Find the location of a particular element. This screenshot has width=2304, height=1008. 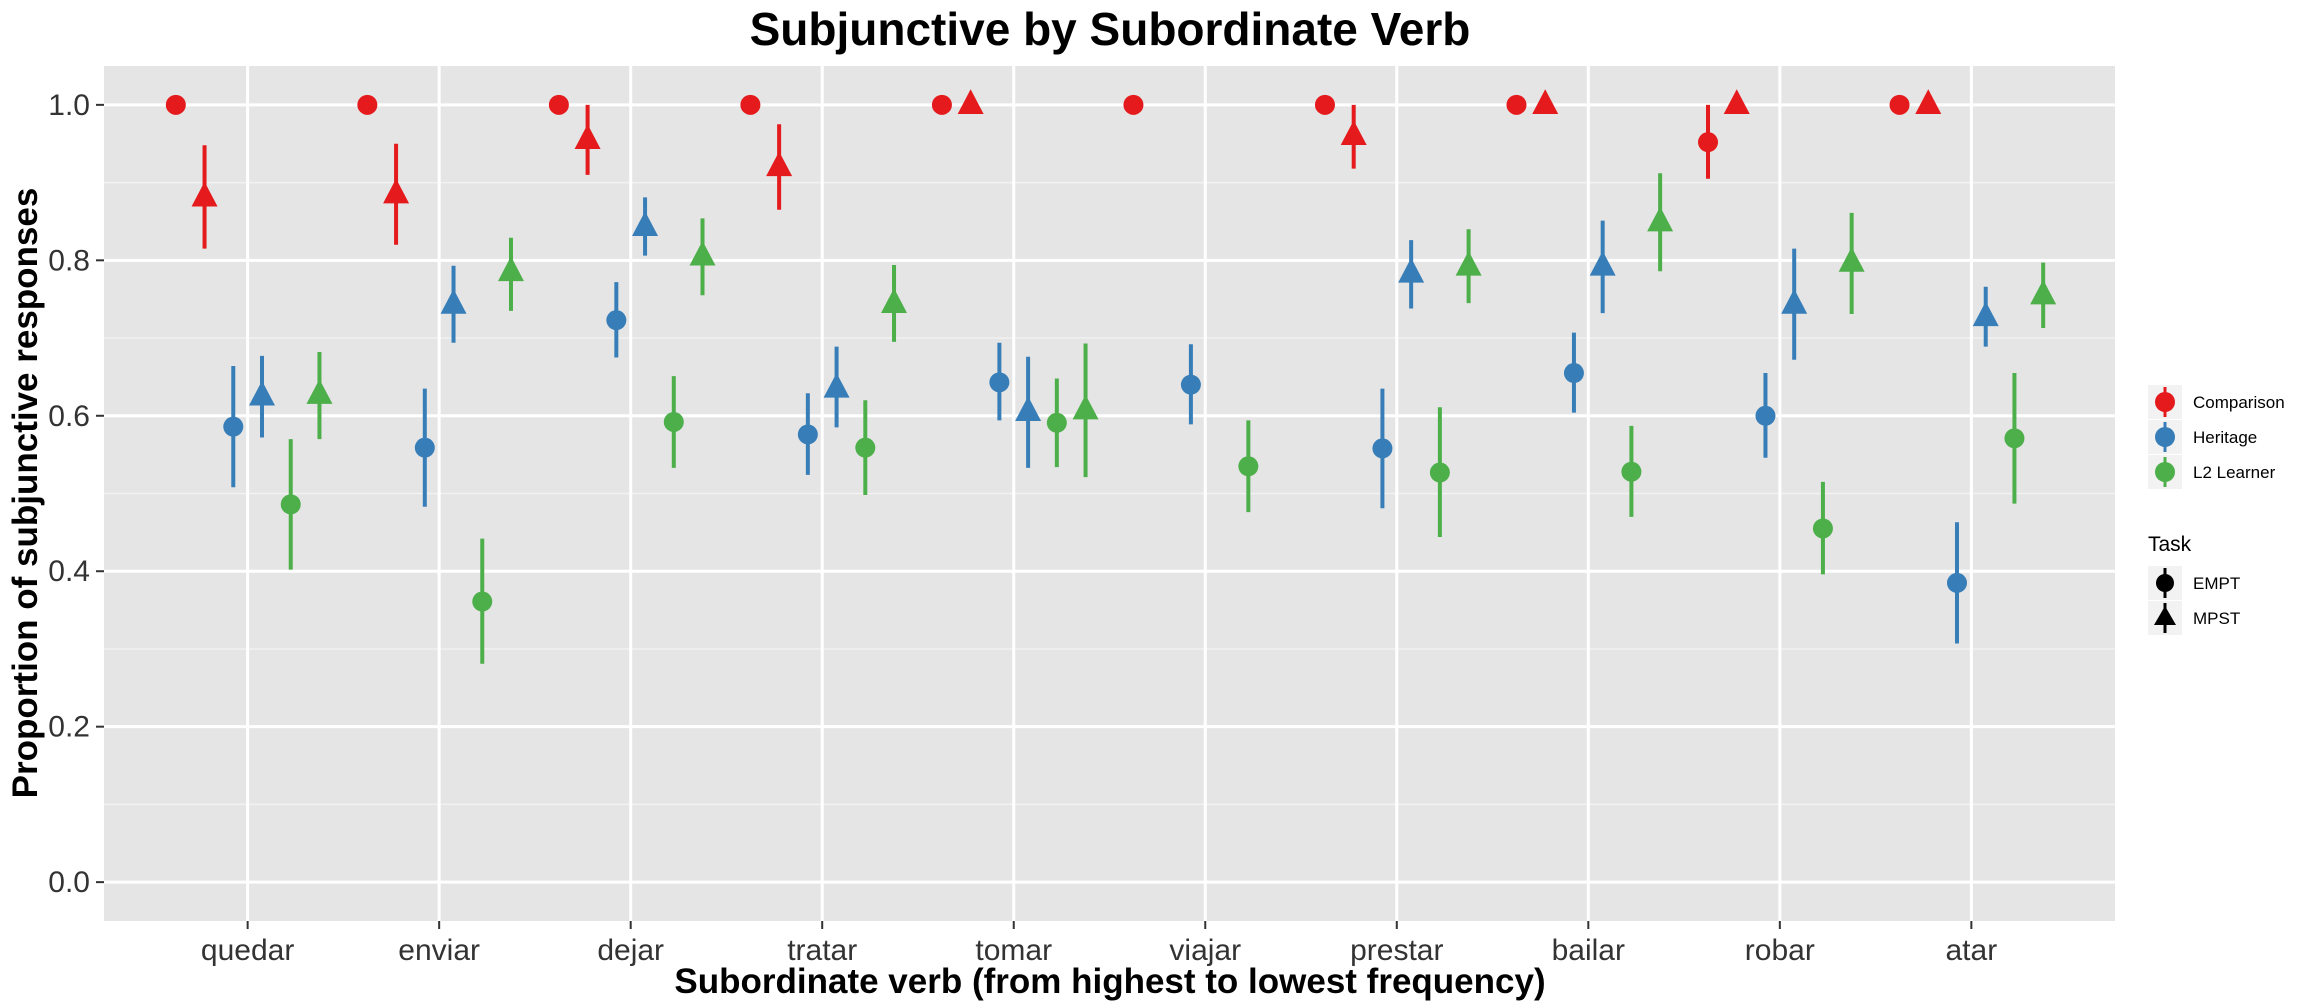

legend-label: Heritage is located at coordinates (2225, 437).